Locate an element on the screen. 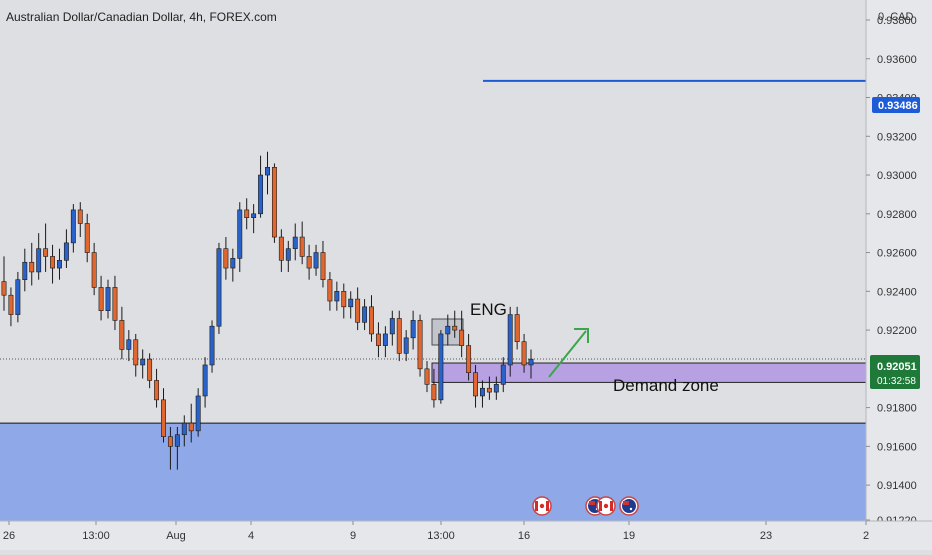 The width and height of the screenshot is (932, 555). price-tick-label: 0.92600 is located at coordinates (897, 254).